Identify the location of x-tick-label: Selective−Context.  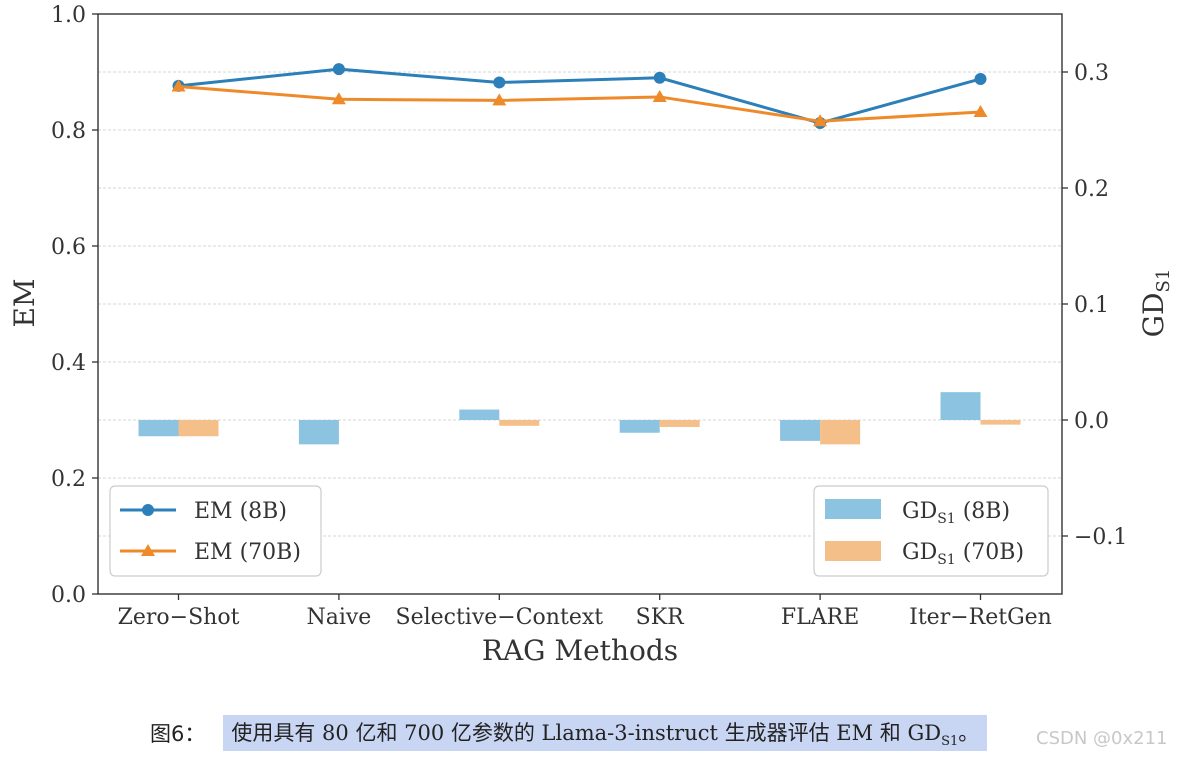
(500, 617).